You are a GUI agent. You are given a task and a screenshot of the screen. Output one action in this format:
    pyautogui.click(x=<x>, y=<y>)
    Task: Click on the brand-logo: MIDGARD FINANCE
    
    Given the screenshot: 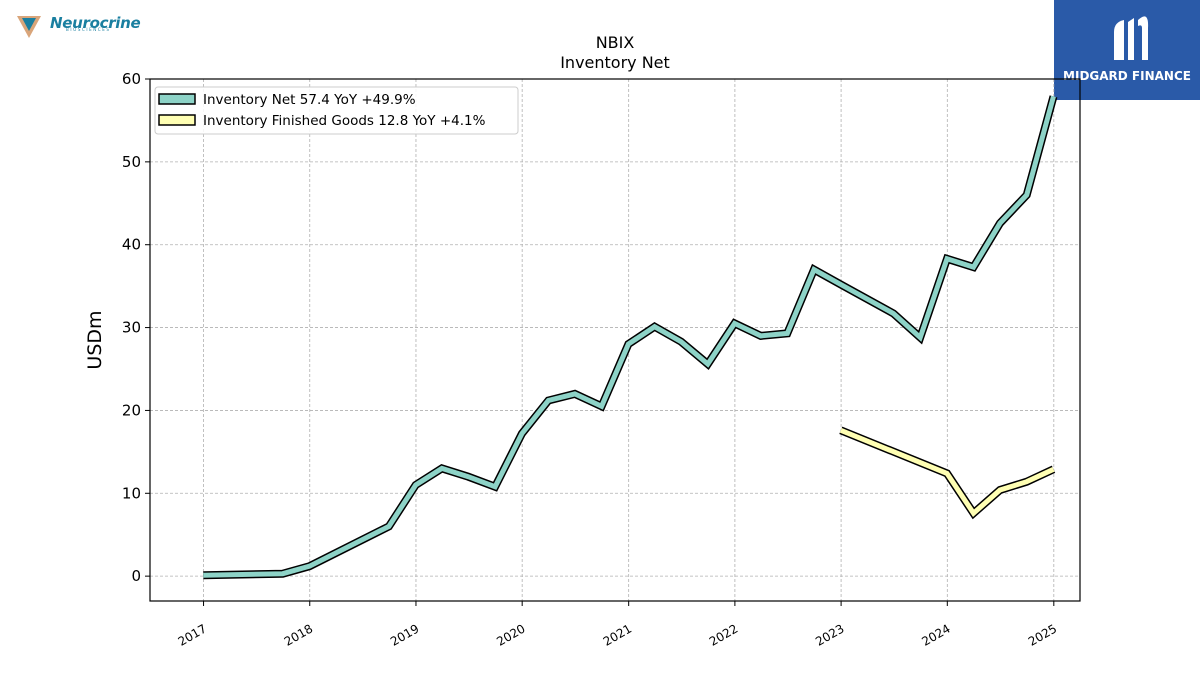 What is the action you would take?
    pyautogui.click(x=1127, y=50)
    